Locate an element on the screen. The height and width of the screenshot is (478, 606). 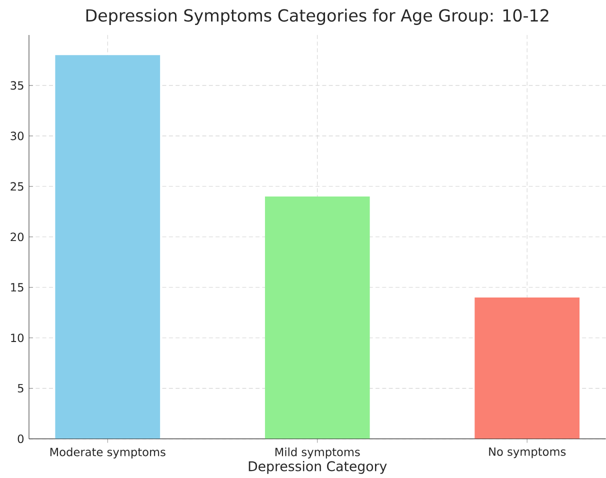
y-tick-label: 20 is located at coordinates (17, 237).